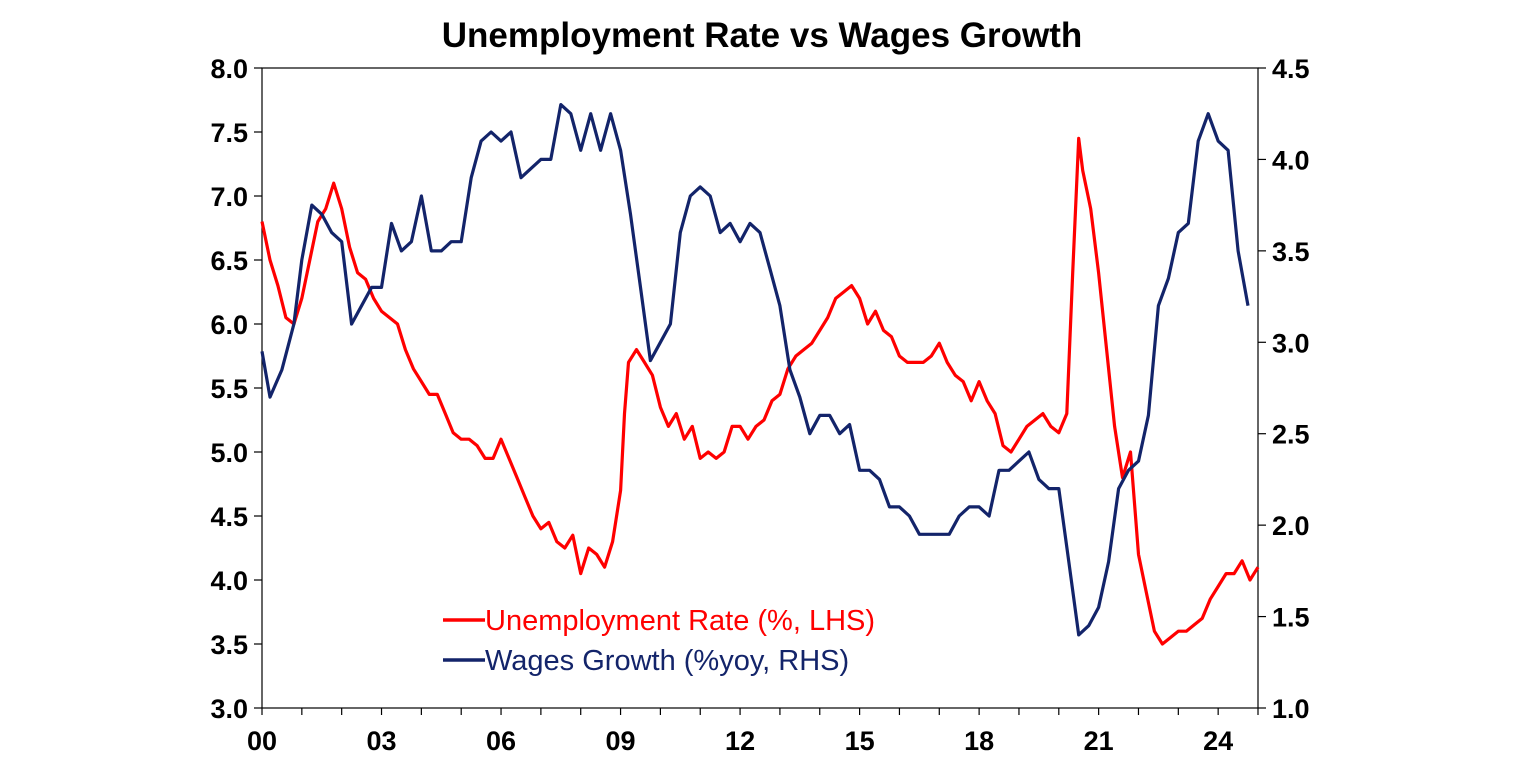 The width and height of the screenshot is (1536, 775). Describe the element at coordinates (1291, 435) in the screenshot. I see `right-tick-label: 2.5` at that location.